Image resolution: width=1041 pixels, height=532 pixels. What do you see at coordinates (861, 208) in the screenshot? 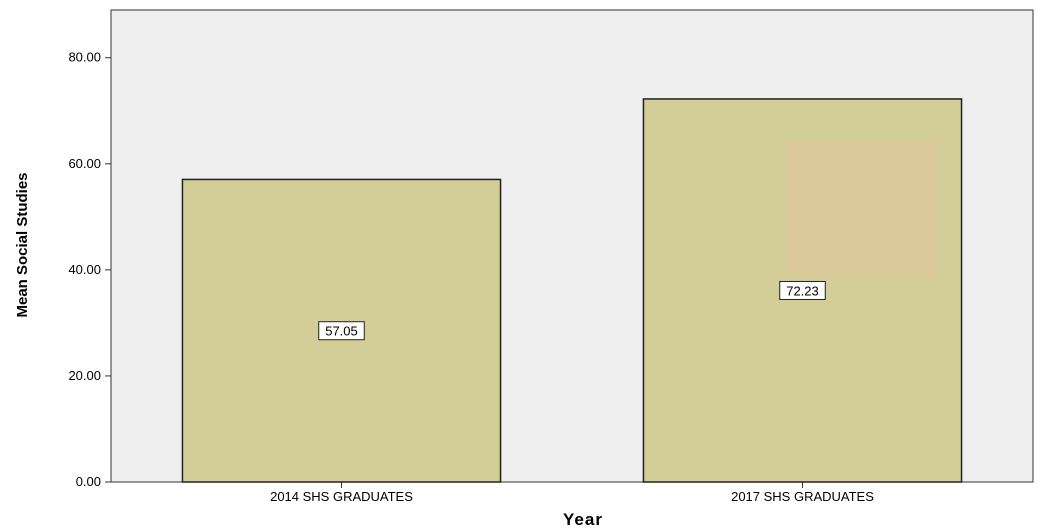
I see `bar-highlight-patch` at bounding box center [861, 208].